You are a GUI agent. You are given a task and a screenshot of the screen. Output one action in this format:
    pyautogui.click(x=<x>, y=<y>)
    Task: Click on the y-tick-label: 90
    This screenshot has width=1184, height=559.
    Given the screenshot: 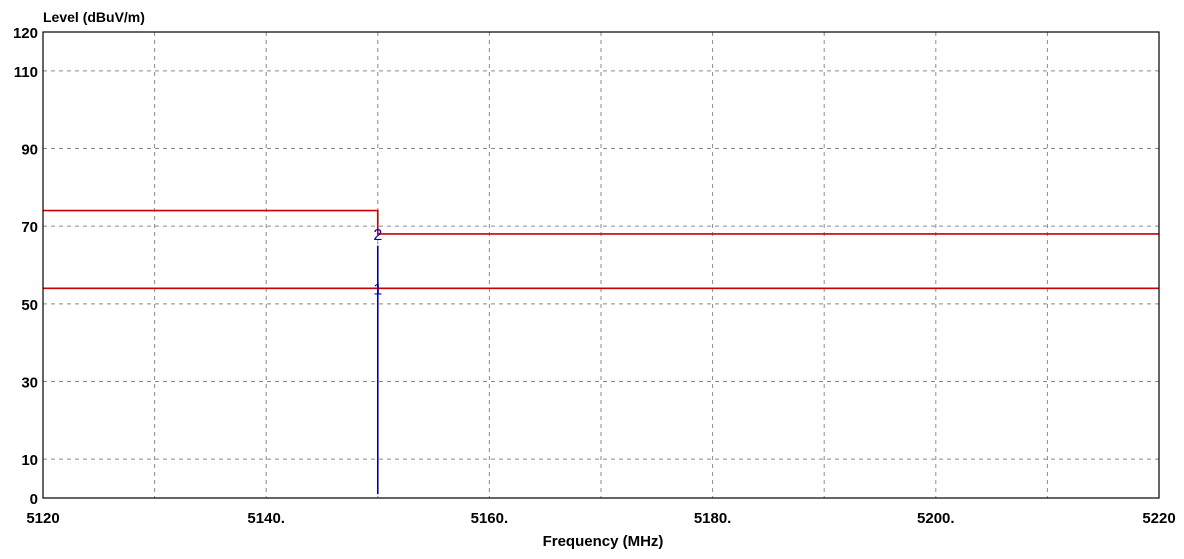 What is the action you would take?
    pyautogui.click(x=29, y=150)
    